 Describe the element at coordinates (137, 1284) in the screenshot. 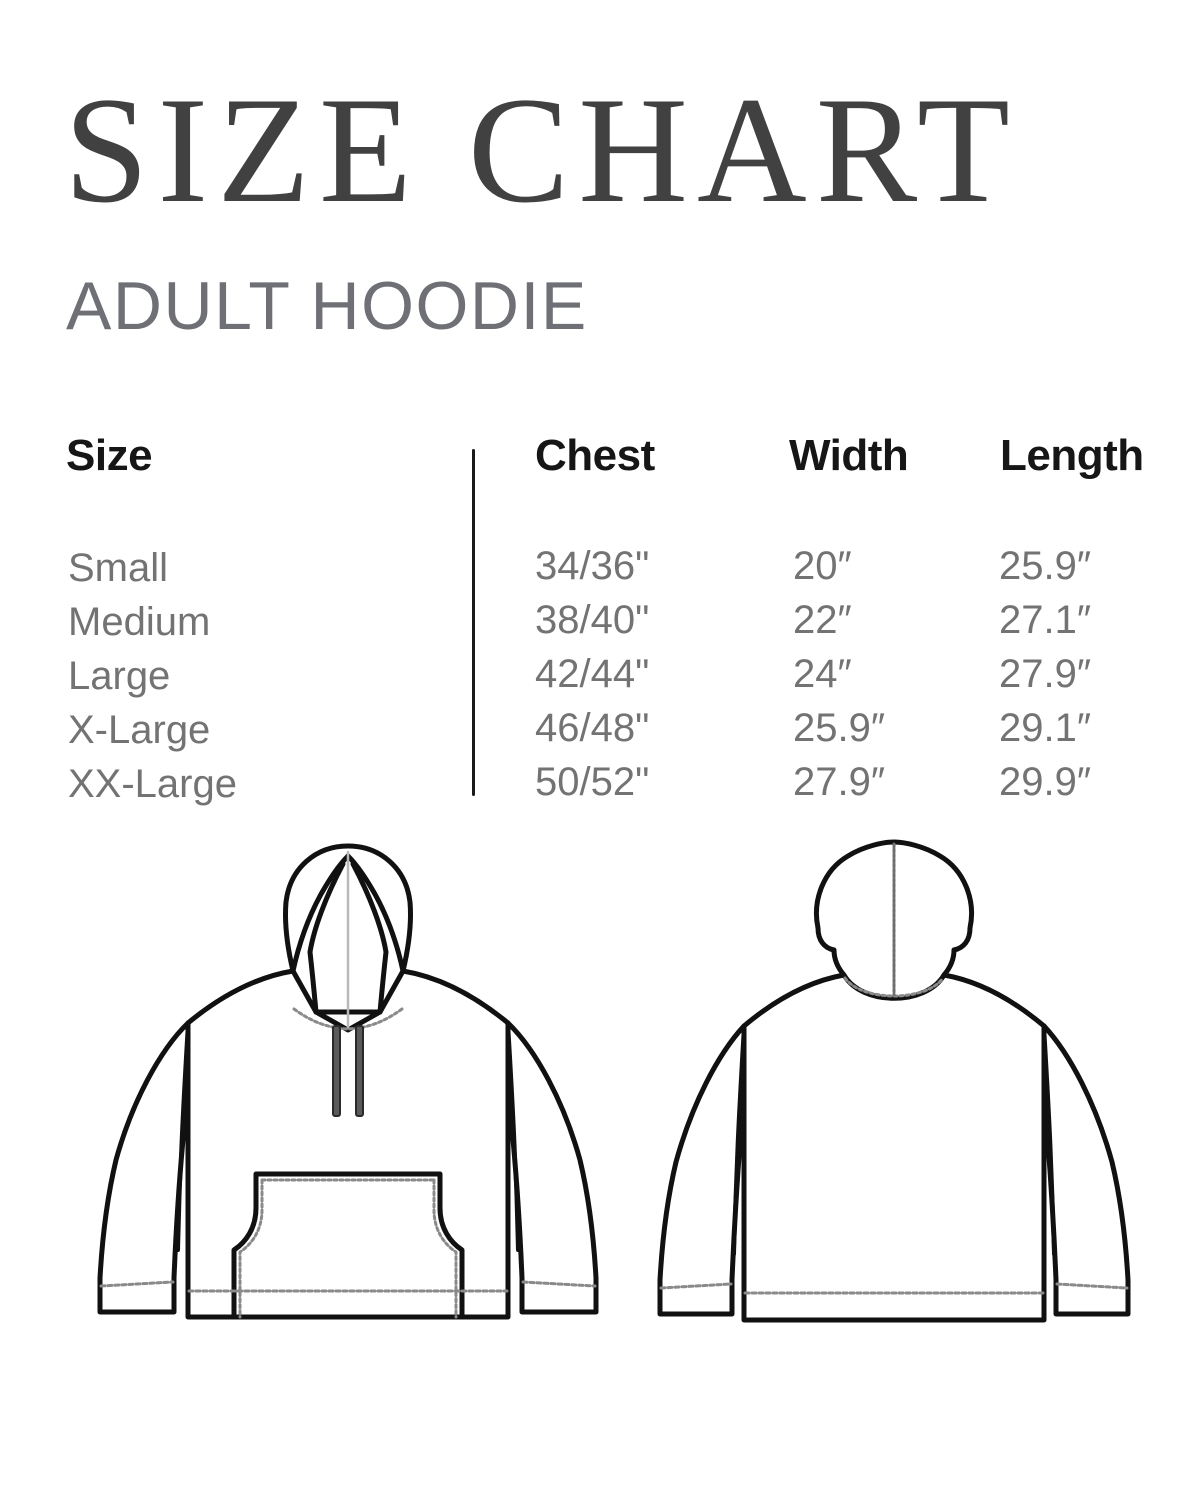

I see `hoodie-left-cuff-stitch` at that location.